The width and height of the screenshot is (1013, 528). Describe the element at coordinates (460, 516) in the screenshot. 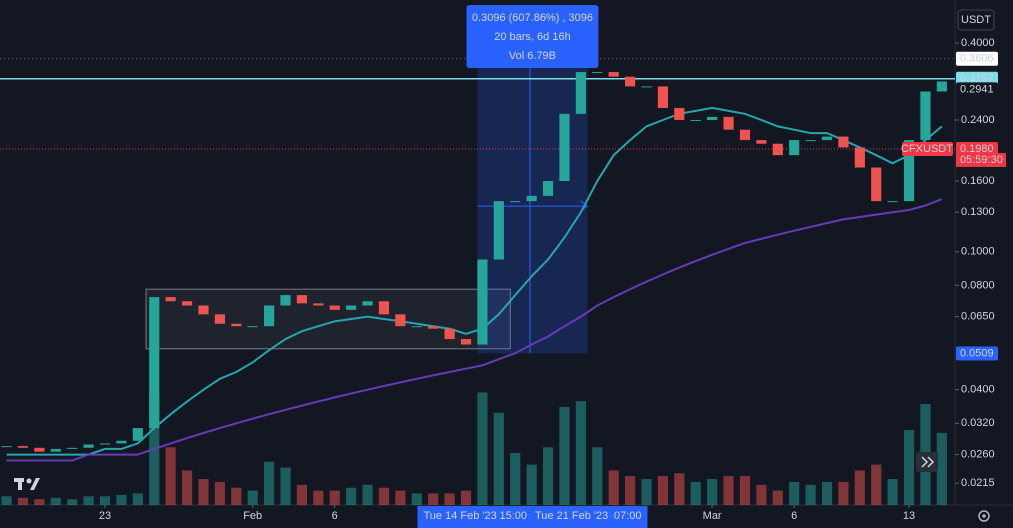

I see `start-date: Tue 14 Feb '23` at that location.